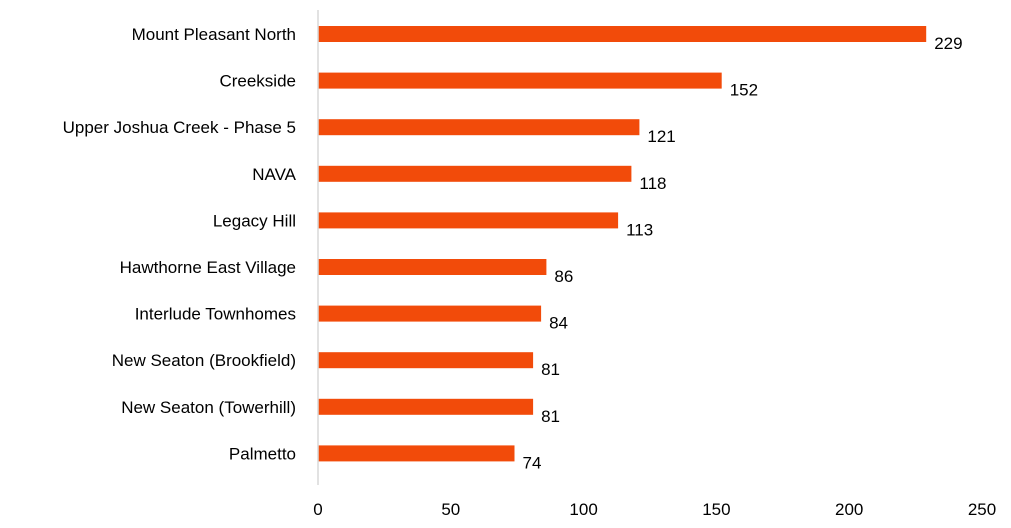 The width and height of the screenshot is (1011, 528). I want to click on value-label: 113, so click(639, 229).